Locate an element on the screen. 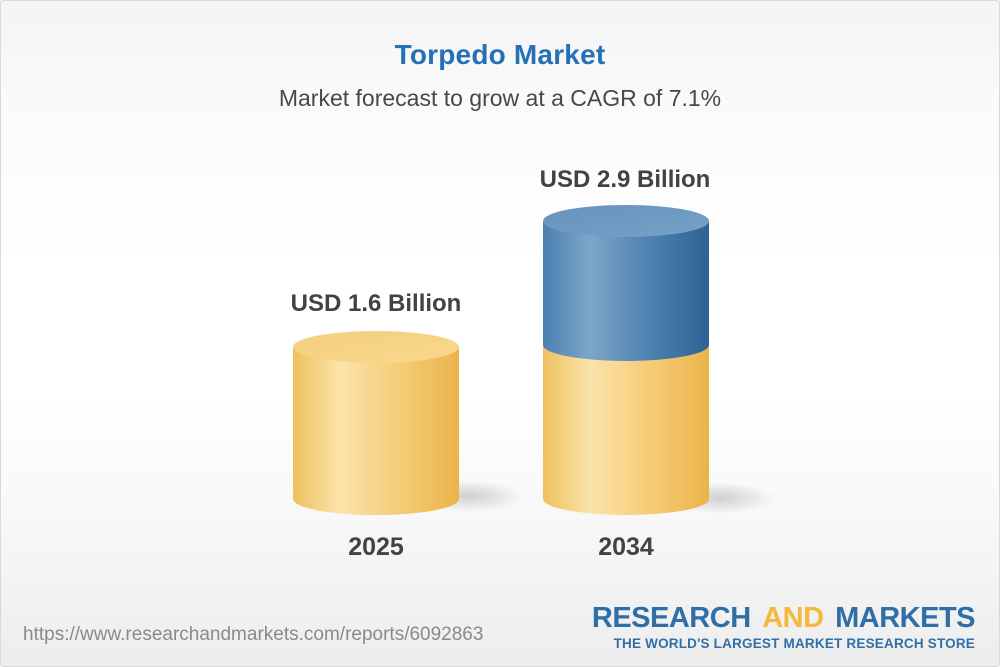 This screenshot has width=1000, height=667. logo-word-research: RESEARCH is located at coordinates (671, 618).